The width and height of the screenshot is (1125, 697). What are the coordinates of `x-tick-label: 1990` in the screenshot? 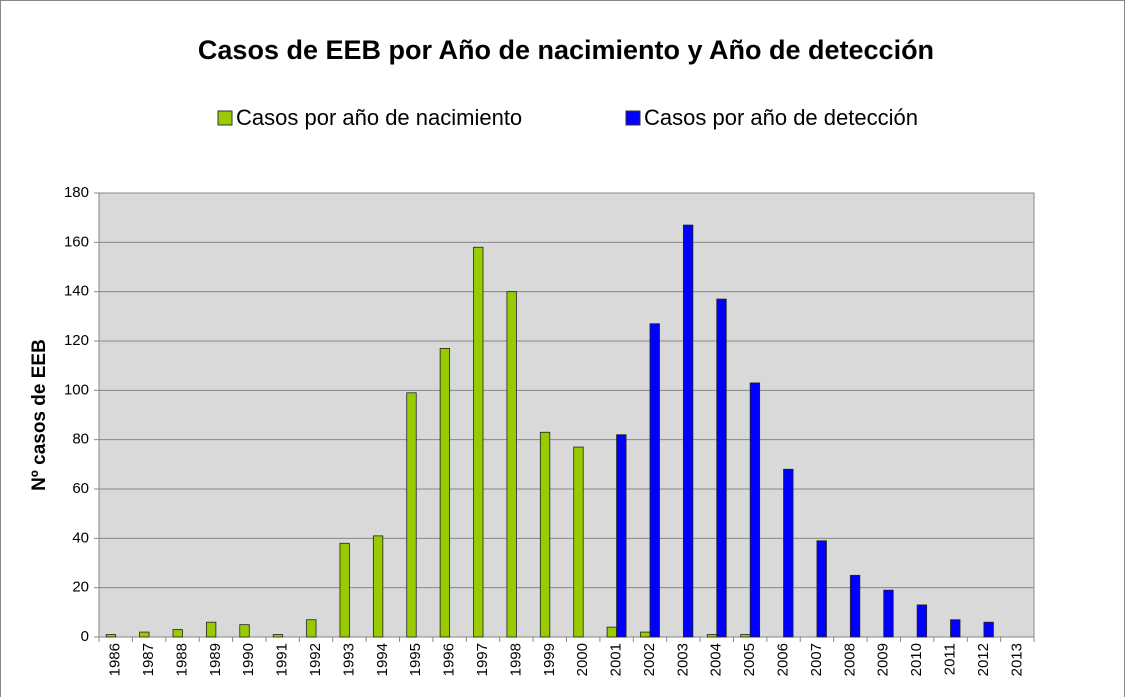 It's located at (248, 659).